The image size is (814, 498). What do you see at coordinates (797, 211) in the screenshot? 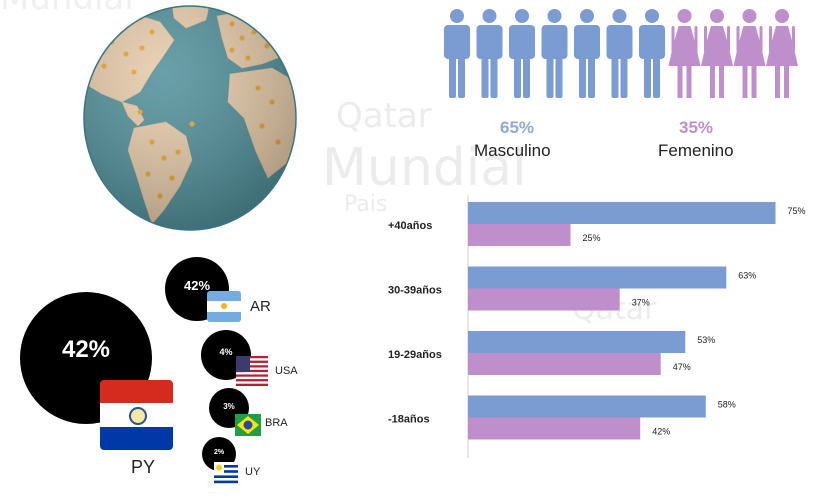
I see `bar-value-label: 75%` at bounding box center [797, 211].